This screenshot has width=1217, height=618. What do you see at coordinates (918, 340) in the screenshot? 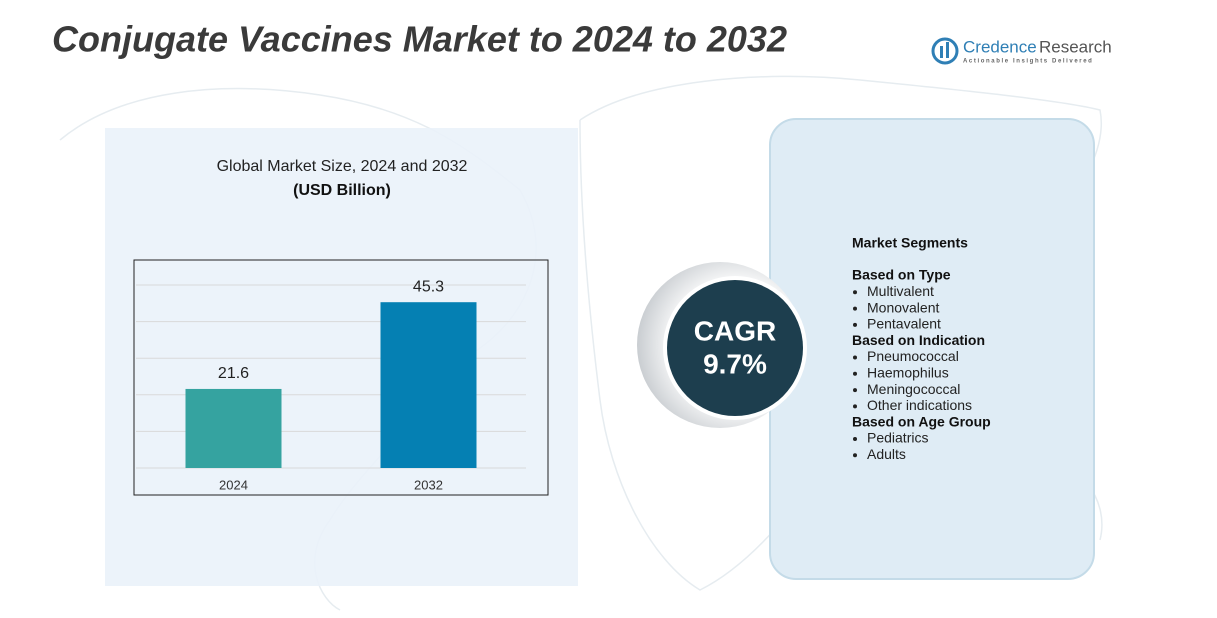
I see `segment-group: Based on Indication` at bounding box center [918, 340].